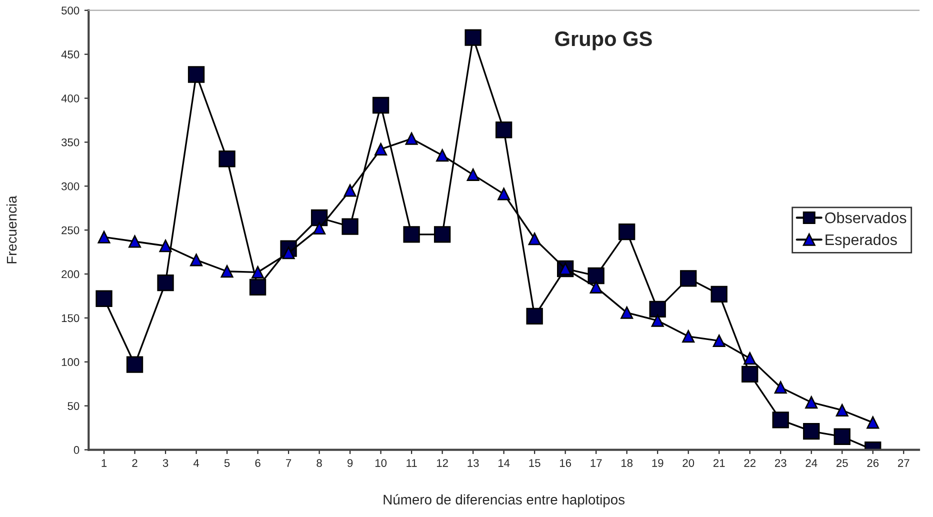 Image resolution: width=933 pixels, height=517 pixels. Describe the element at coordinates (442, 463) in the screenshot. I see `x-tick-label: 12` at that location.